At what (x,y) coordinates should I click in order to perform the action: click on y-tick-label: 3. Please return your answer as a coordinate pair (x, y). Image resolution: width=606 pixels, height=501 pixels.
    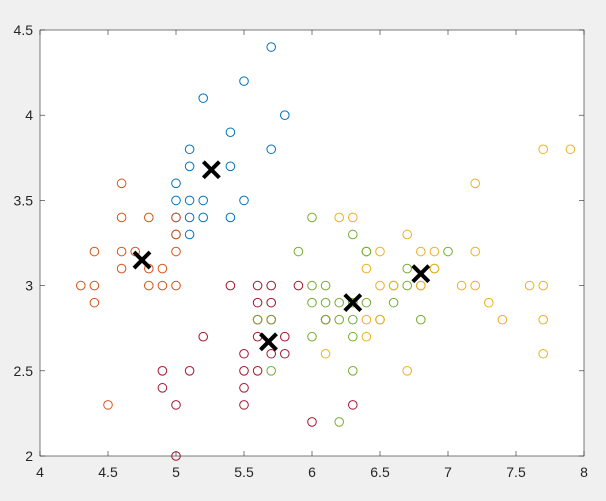
    Looking at the image, I should click on (29, 286).